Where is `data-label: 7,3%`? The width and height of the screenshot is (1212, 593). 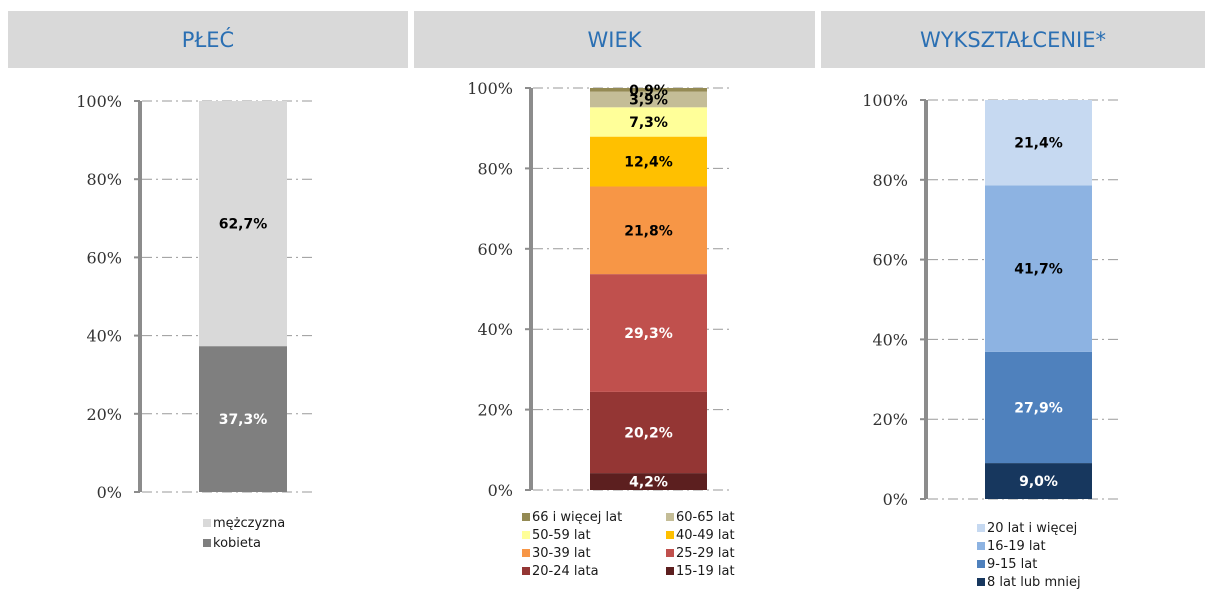 data-label: 7,3% is located at coordinates (648, 123).